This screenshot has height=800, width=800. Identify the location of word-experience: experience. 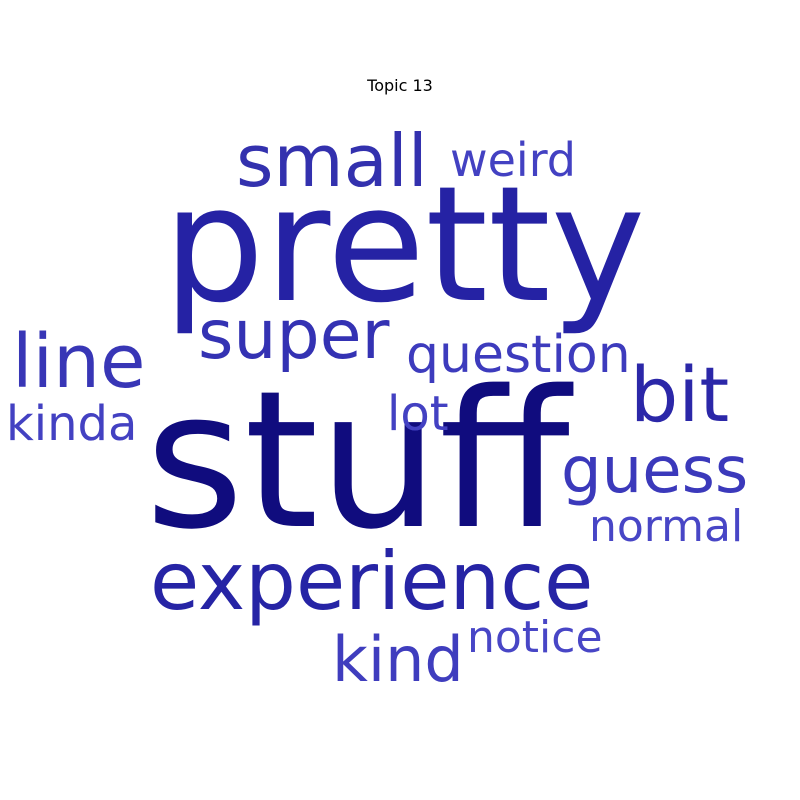
(372, 581).